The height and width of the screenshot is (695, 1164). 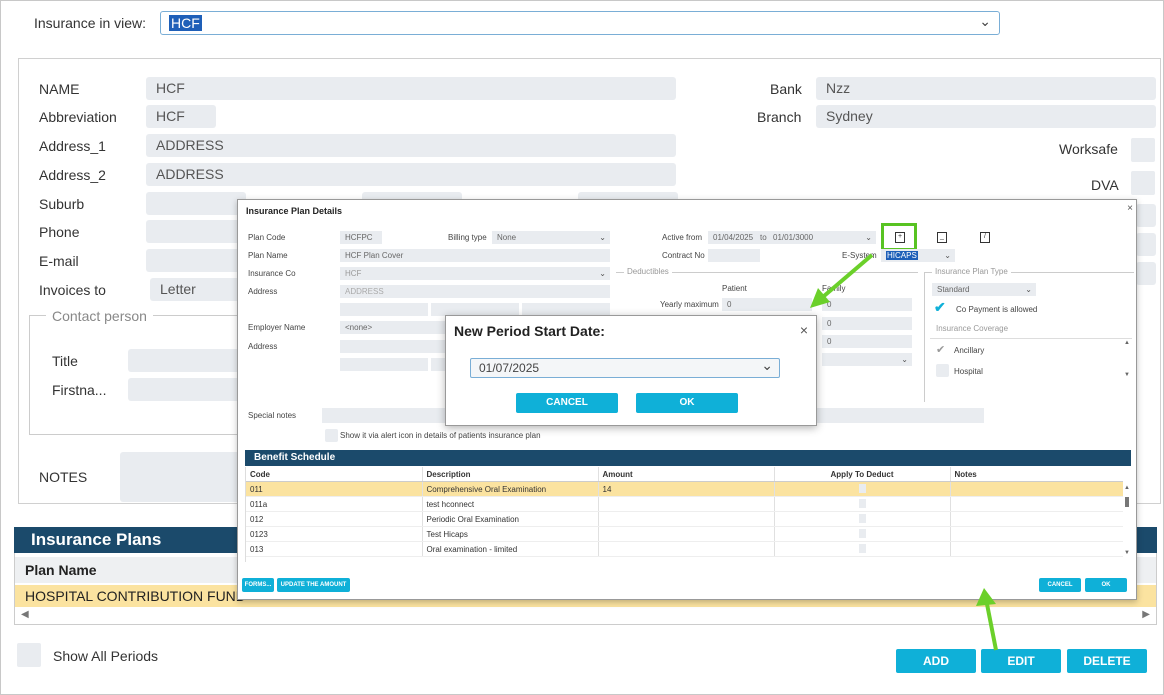 I want to click on abbreviation-field: HCF, so click(x=181, y=116).